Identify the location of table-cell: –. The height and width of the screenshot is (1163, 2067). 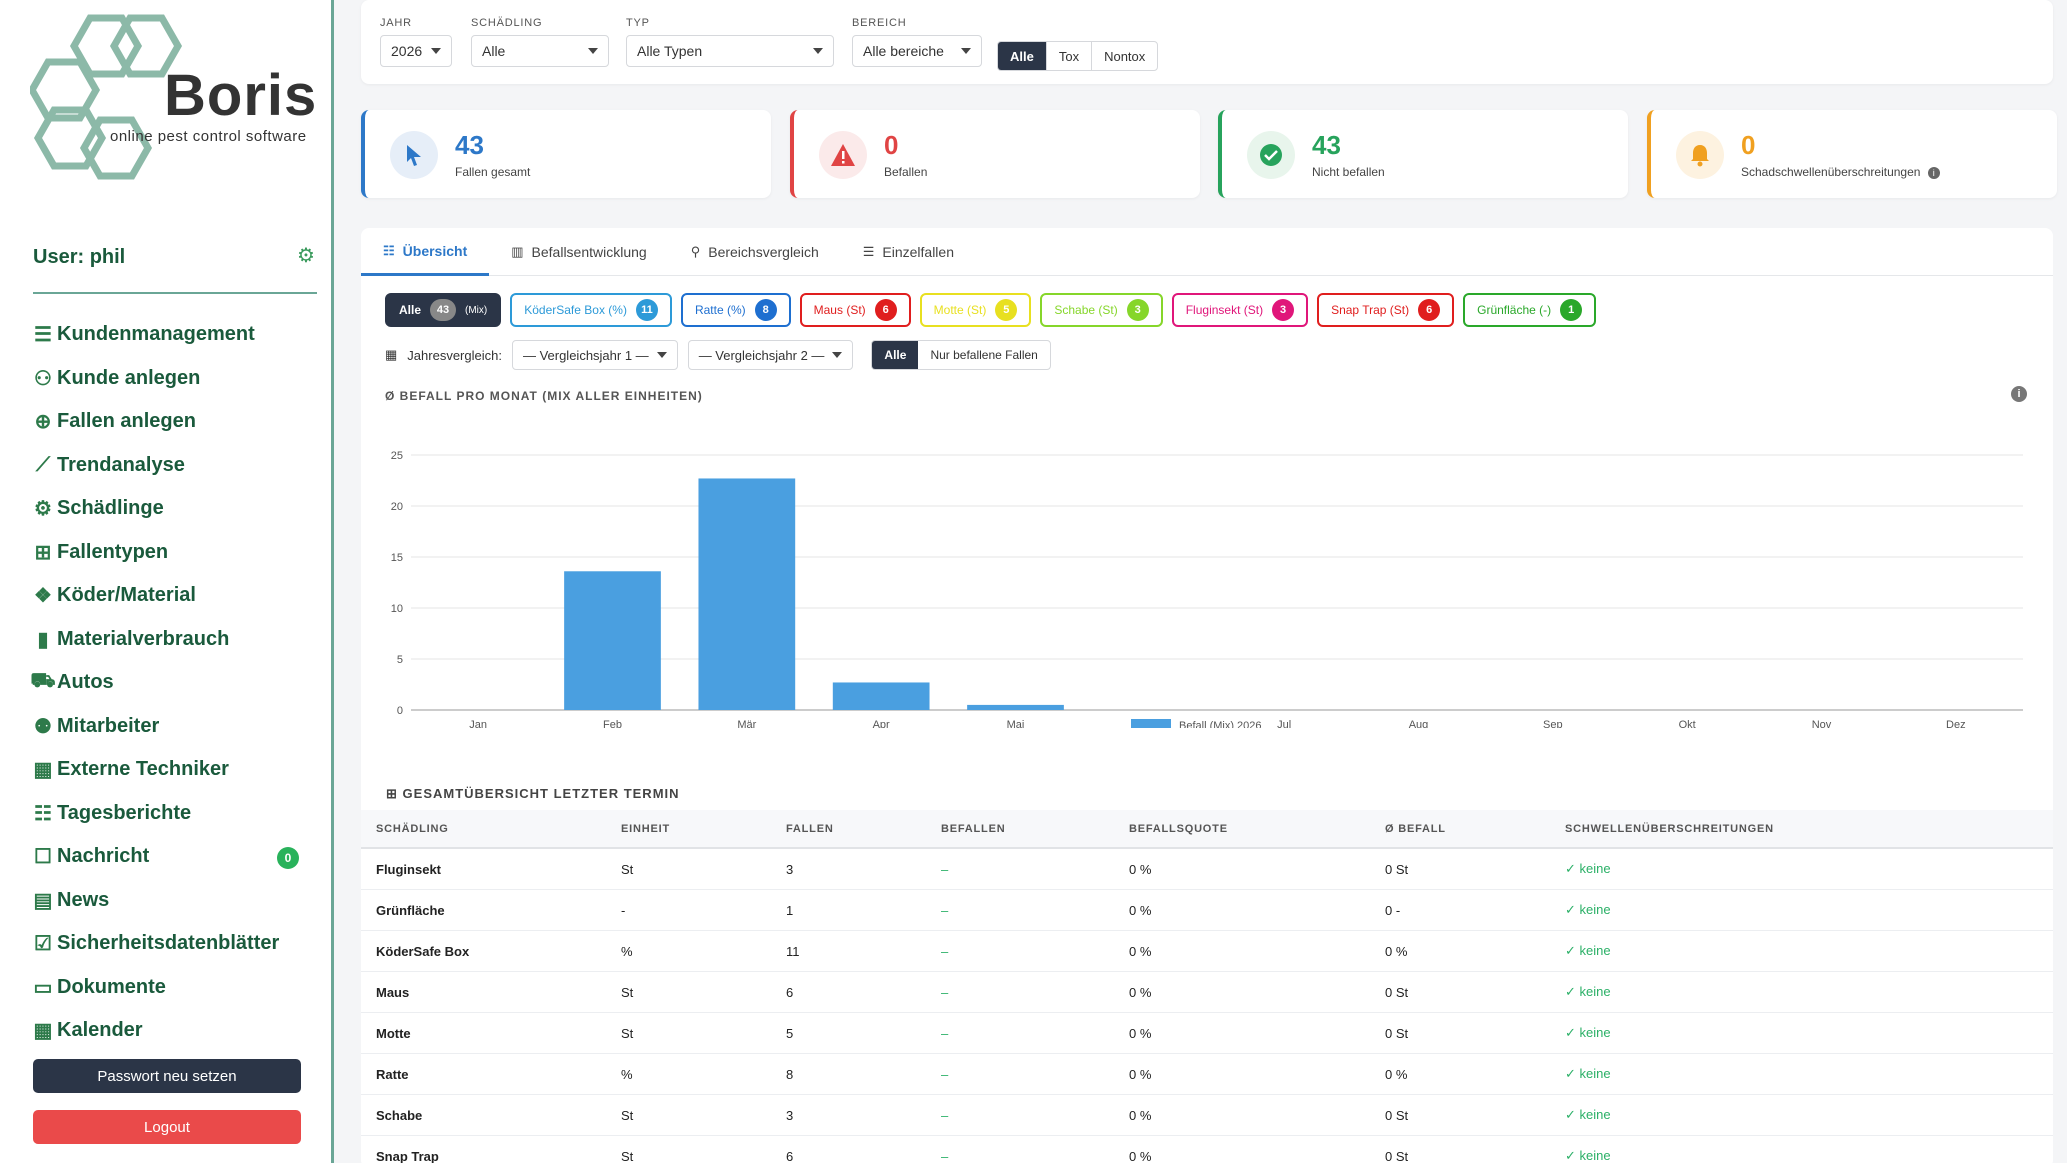
(945, 951).